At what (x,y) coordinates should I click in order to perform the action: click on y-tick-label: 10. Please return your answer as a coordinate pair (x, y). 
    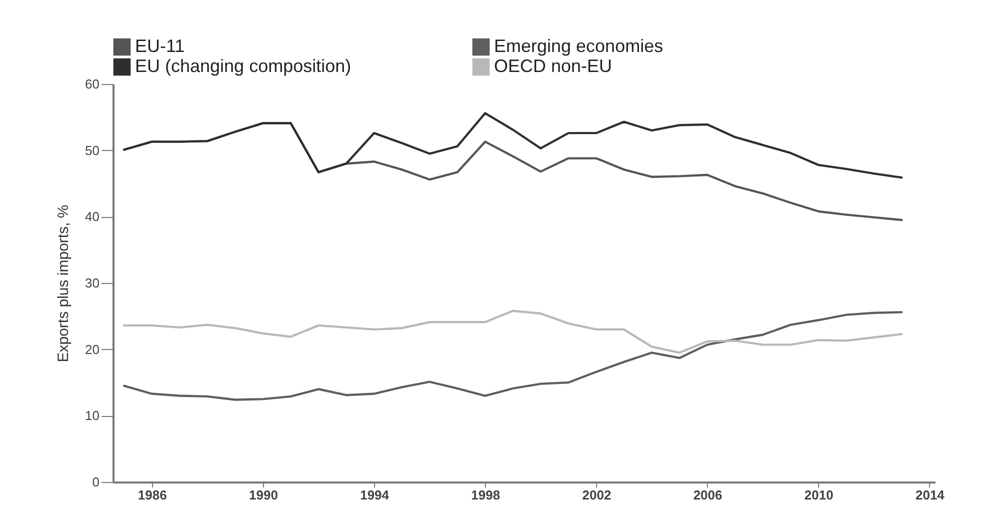
    Looking at the image, I should click on (92, 416).